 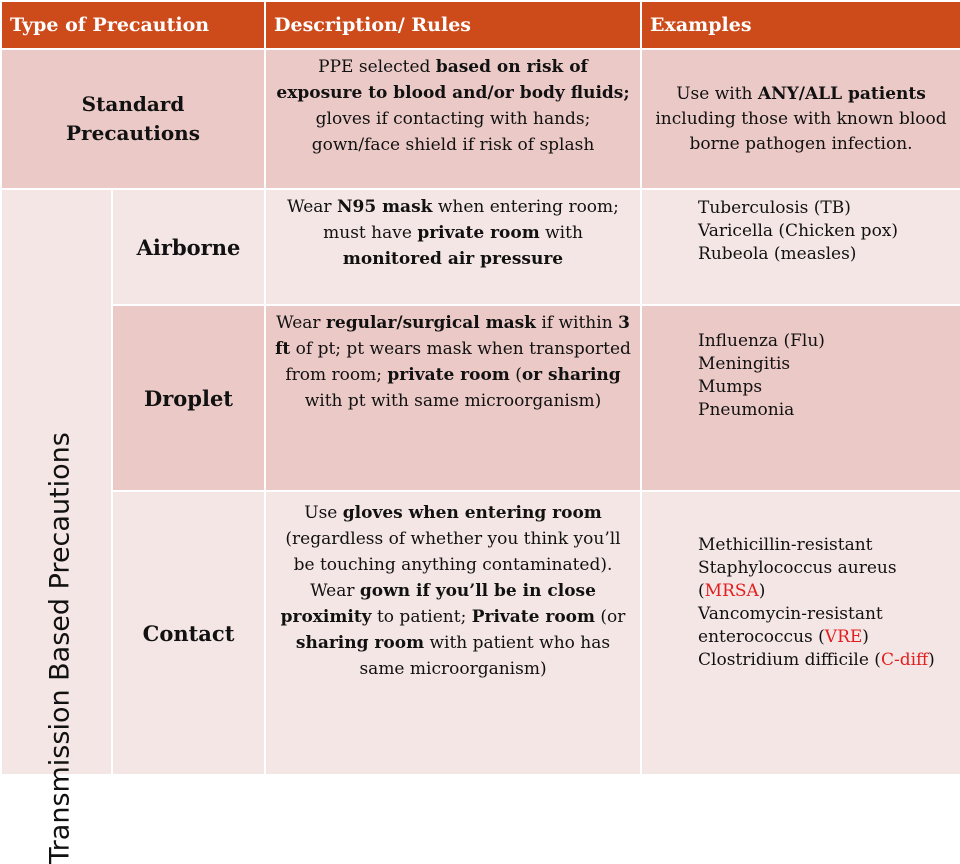 I want to click on text-run: when entering room; must have, so click(x=471, y=220).